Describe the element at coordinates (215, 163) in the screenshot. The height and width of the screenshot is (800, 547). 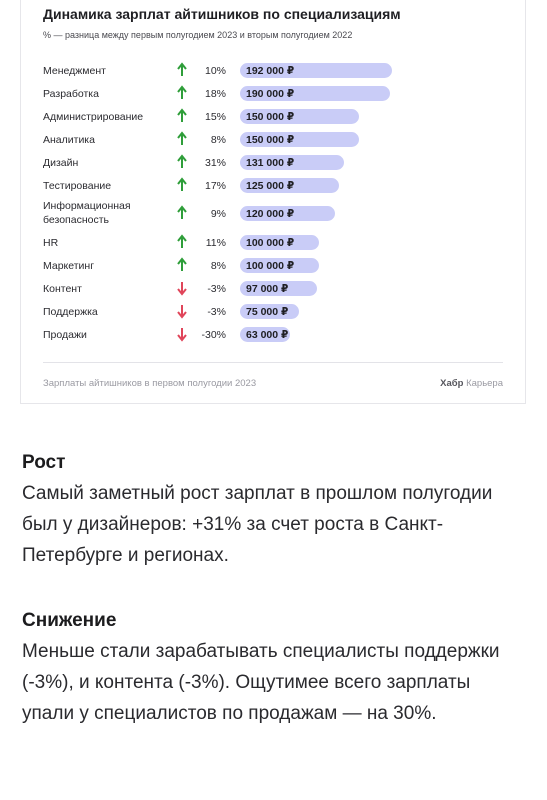
I see `change-label: 31%` at that location.